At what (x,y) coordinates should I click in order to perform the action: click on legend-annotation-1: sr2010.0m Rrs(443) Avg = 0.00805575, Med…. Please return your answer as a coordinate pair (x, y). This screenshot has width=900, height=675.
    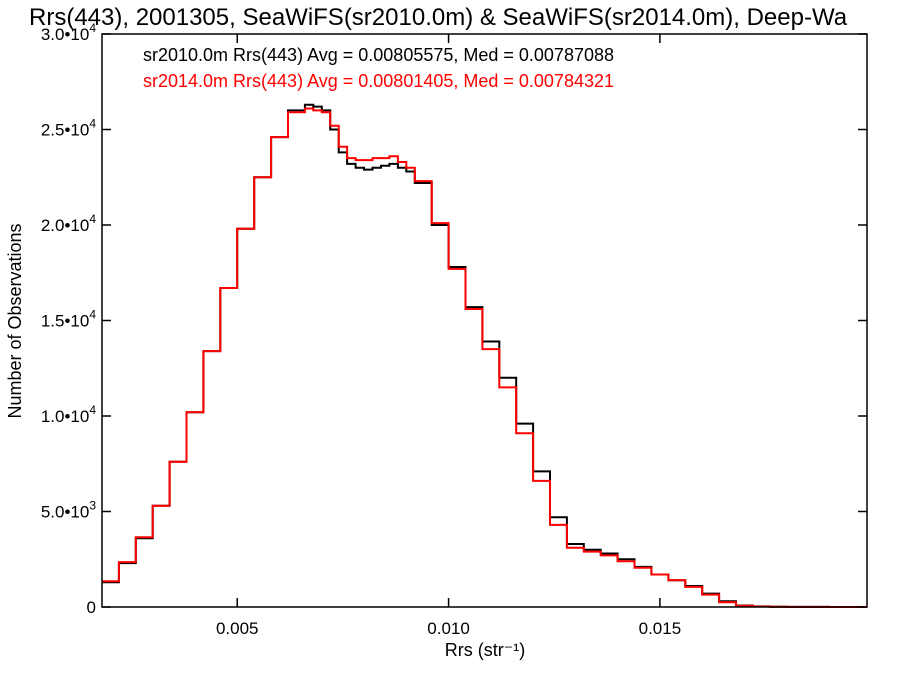
    Looking at the image, I should click on (378, 55).